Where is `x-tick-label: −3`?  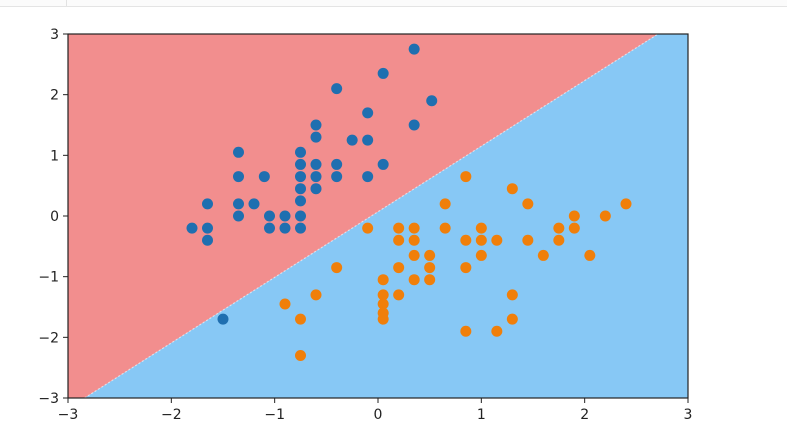
x-tick-label: −3 is located at coordinates (68, 415).